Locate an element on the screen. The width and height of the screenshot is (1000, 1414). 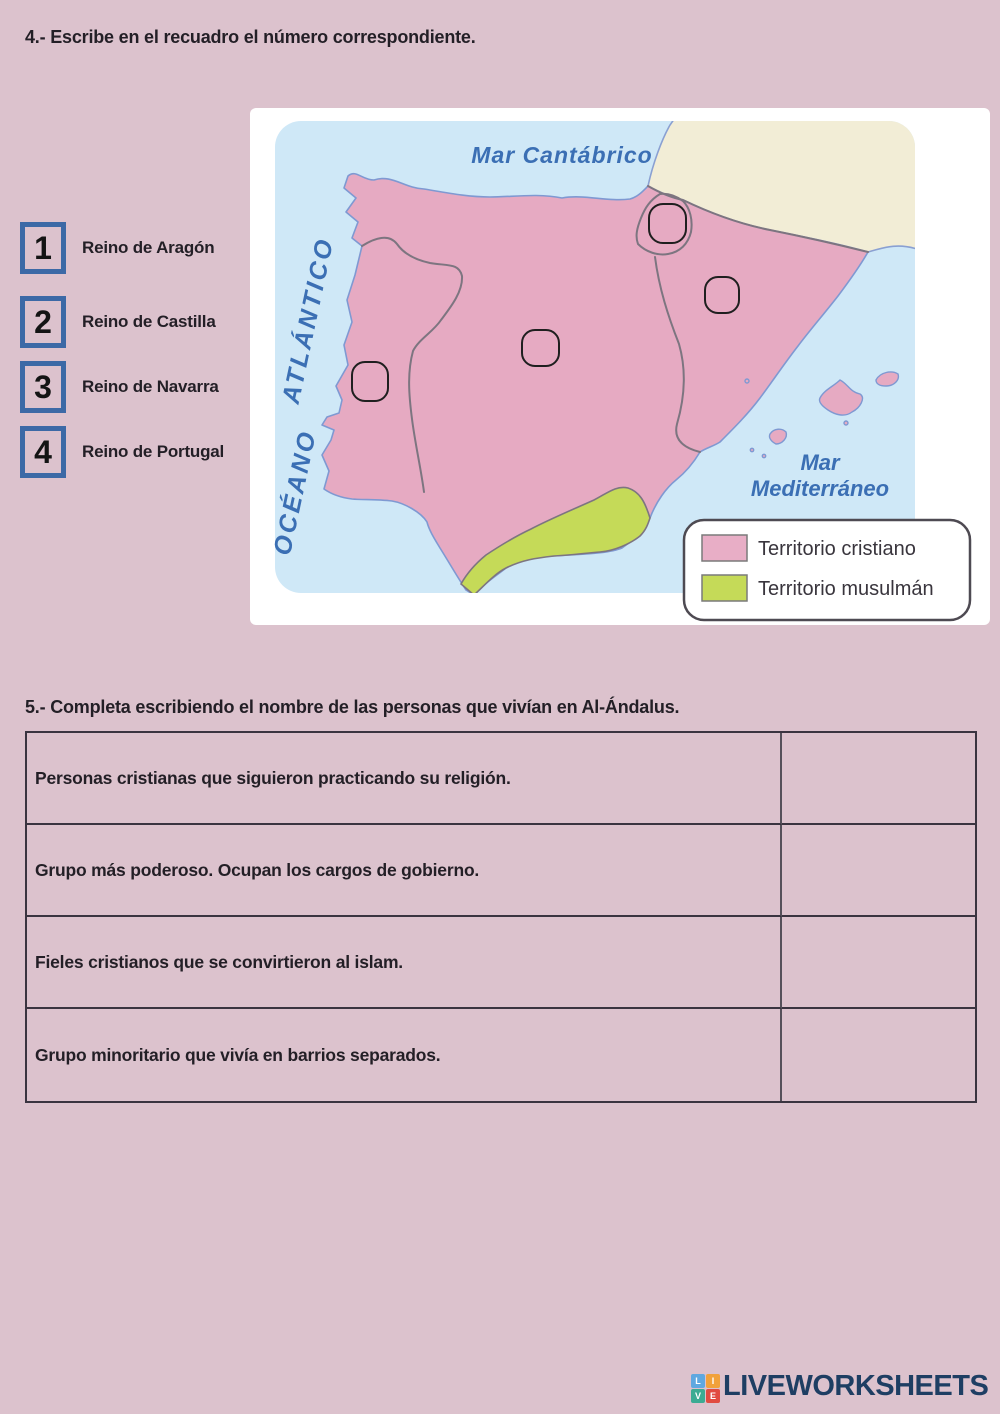
kingdom-item-castilla: 2 Reino de Castilla is located at coordinates (118, 322).